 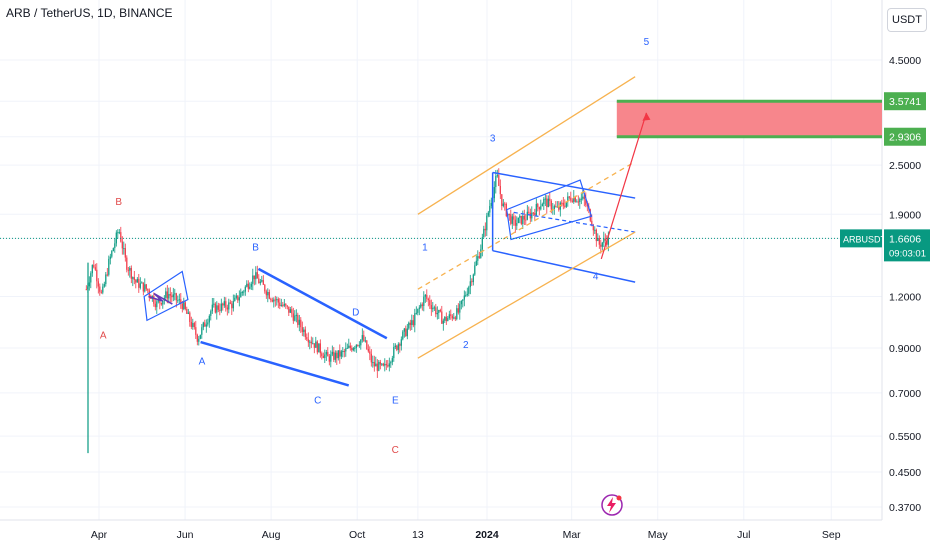 What do you see at coordinates (905, 215) in the screenshot?
I see `price-tick-label: 1.9000` at bounding box center [905, 215].